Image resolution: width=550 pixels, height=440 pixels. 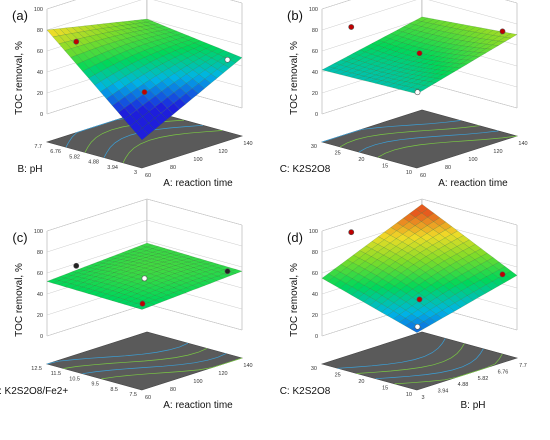 What do you see at coordinates (409, 173) in the screenshot?
I see `y-tick-label: 10` at bounding box center [409, 173].